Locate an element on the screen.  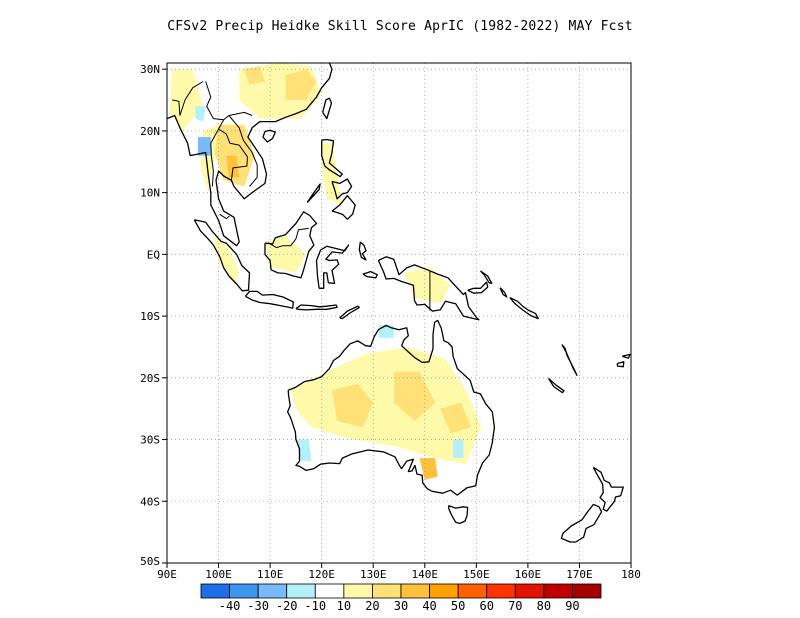
coastline-palawan is located at coordinates (313, 193).